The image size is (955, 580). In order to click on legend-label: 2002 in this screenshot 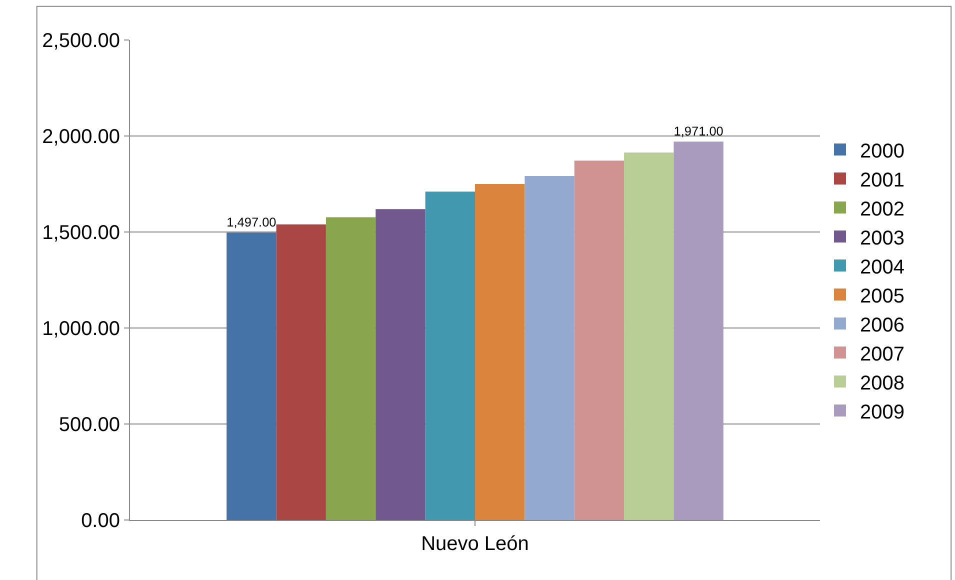, I will do `click(882, 209)`.